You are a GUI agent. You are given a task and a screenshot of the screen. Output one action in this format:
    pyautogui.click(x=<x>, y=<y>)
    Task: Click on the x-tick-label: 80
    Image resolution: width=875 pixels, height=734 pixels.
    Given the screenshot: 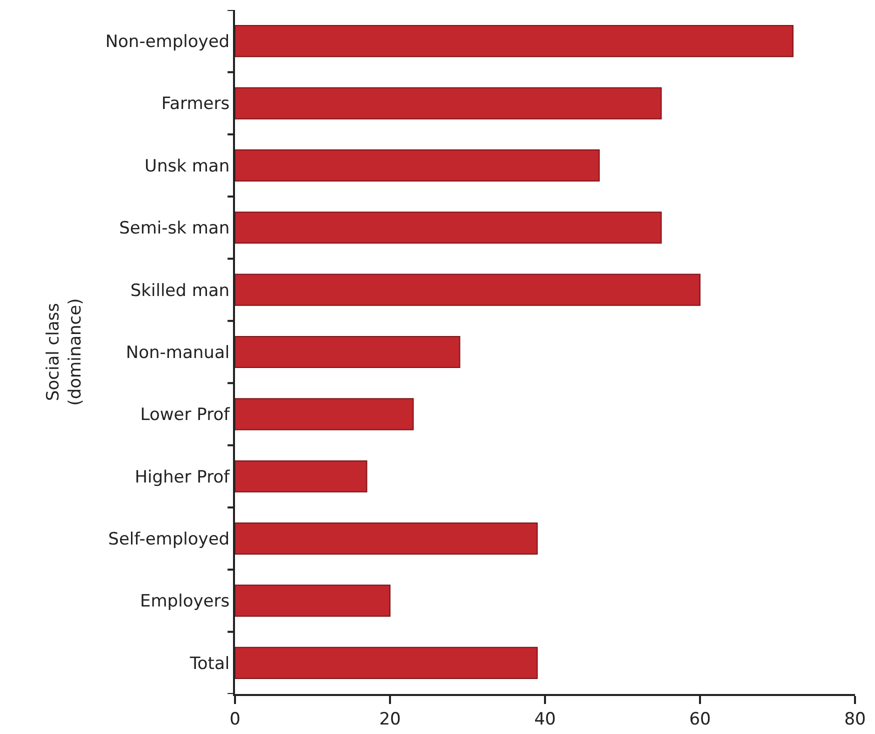 What is the action you would take?
    pyautogui.click(x=855, y=719)
    